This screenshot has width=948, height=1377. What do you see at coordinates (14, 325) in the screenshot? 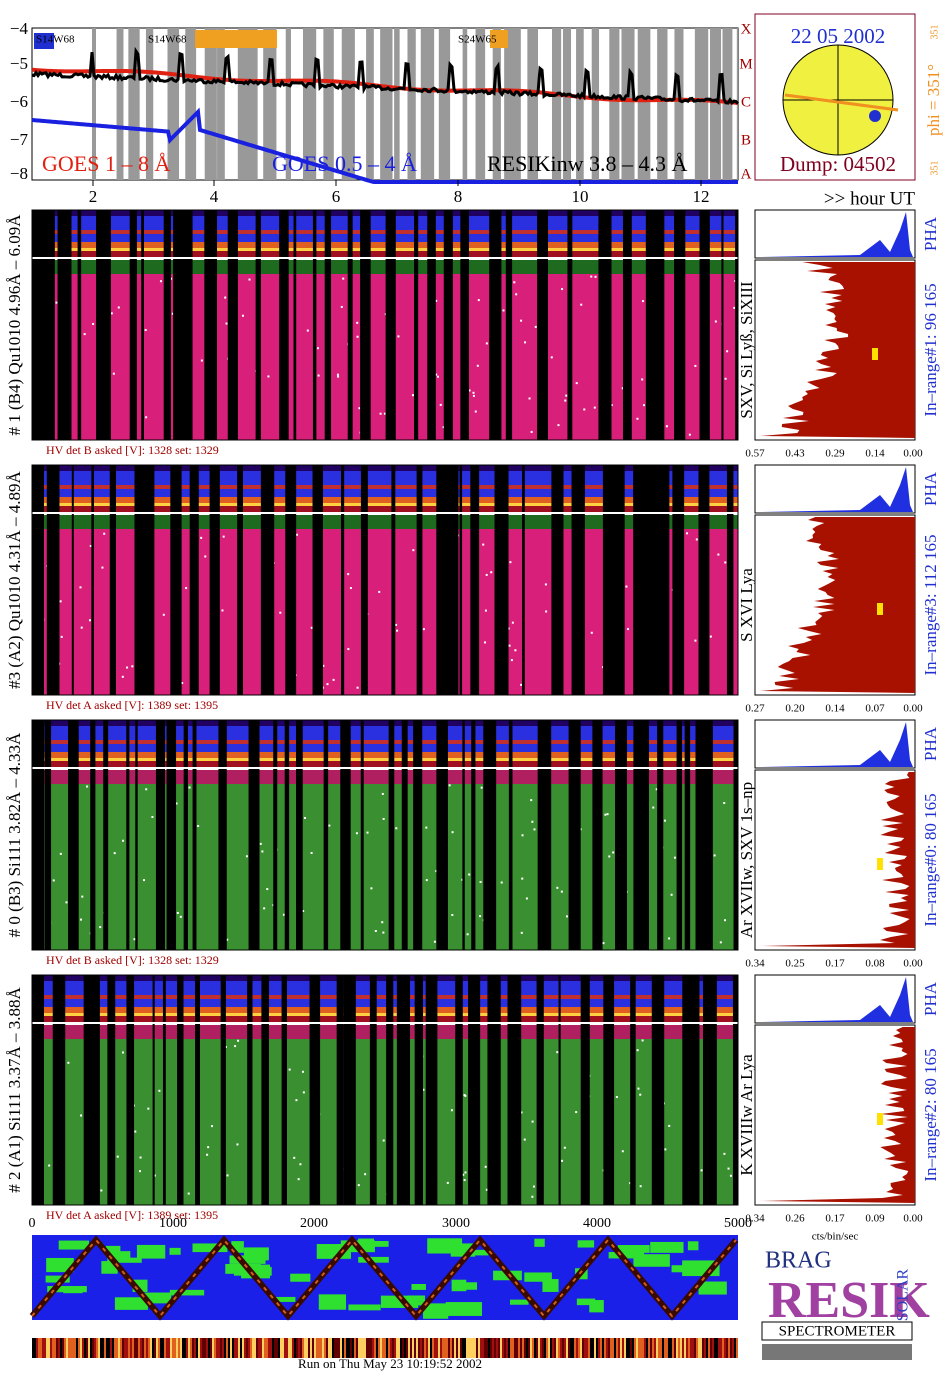
I see `panel-label: # 1 (B4) Qu1010 4.96Å – 6.09Å` at bounding box center [14, 325].